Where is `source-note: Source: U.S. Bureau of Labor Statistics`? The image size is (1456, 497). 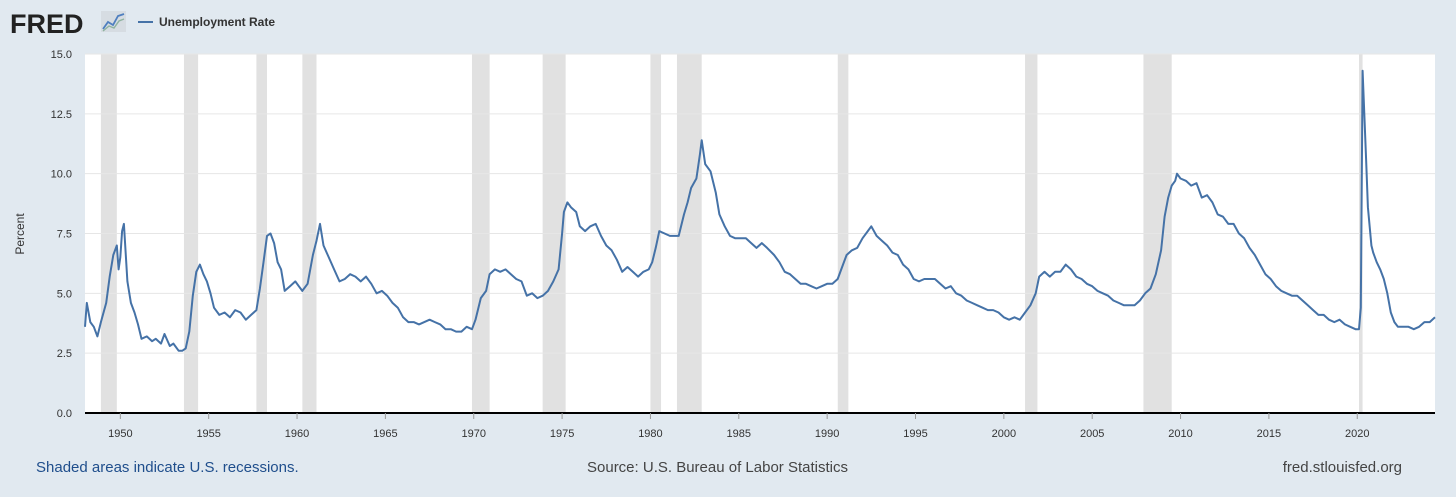
source-note: Source: U.S. Bureau of Labor Statistics is located at coordinates (717, 467).